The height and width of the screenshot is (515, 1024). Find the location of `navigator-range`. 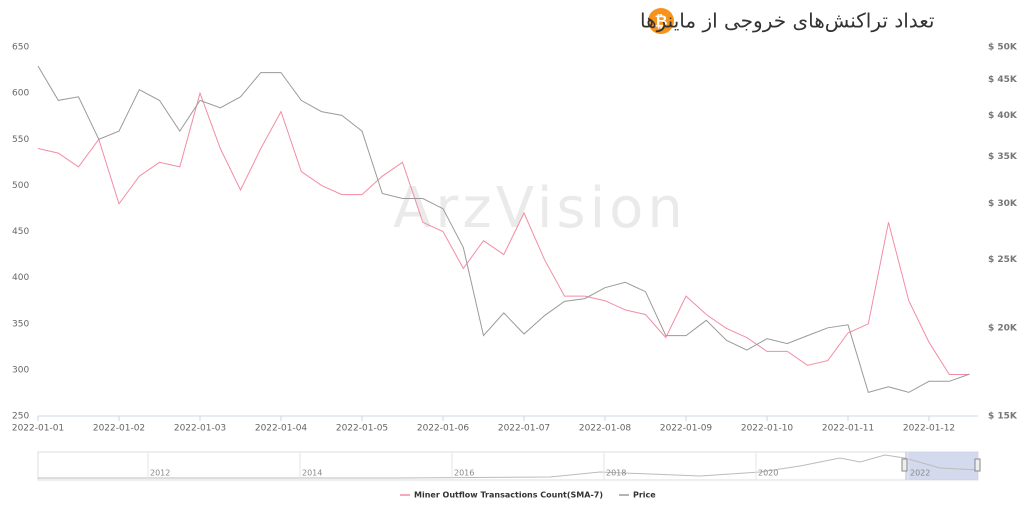

navigator-range is located at coordinates (941, 466).